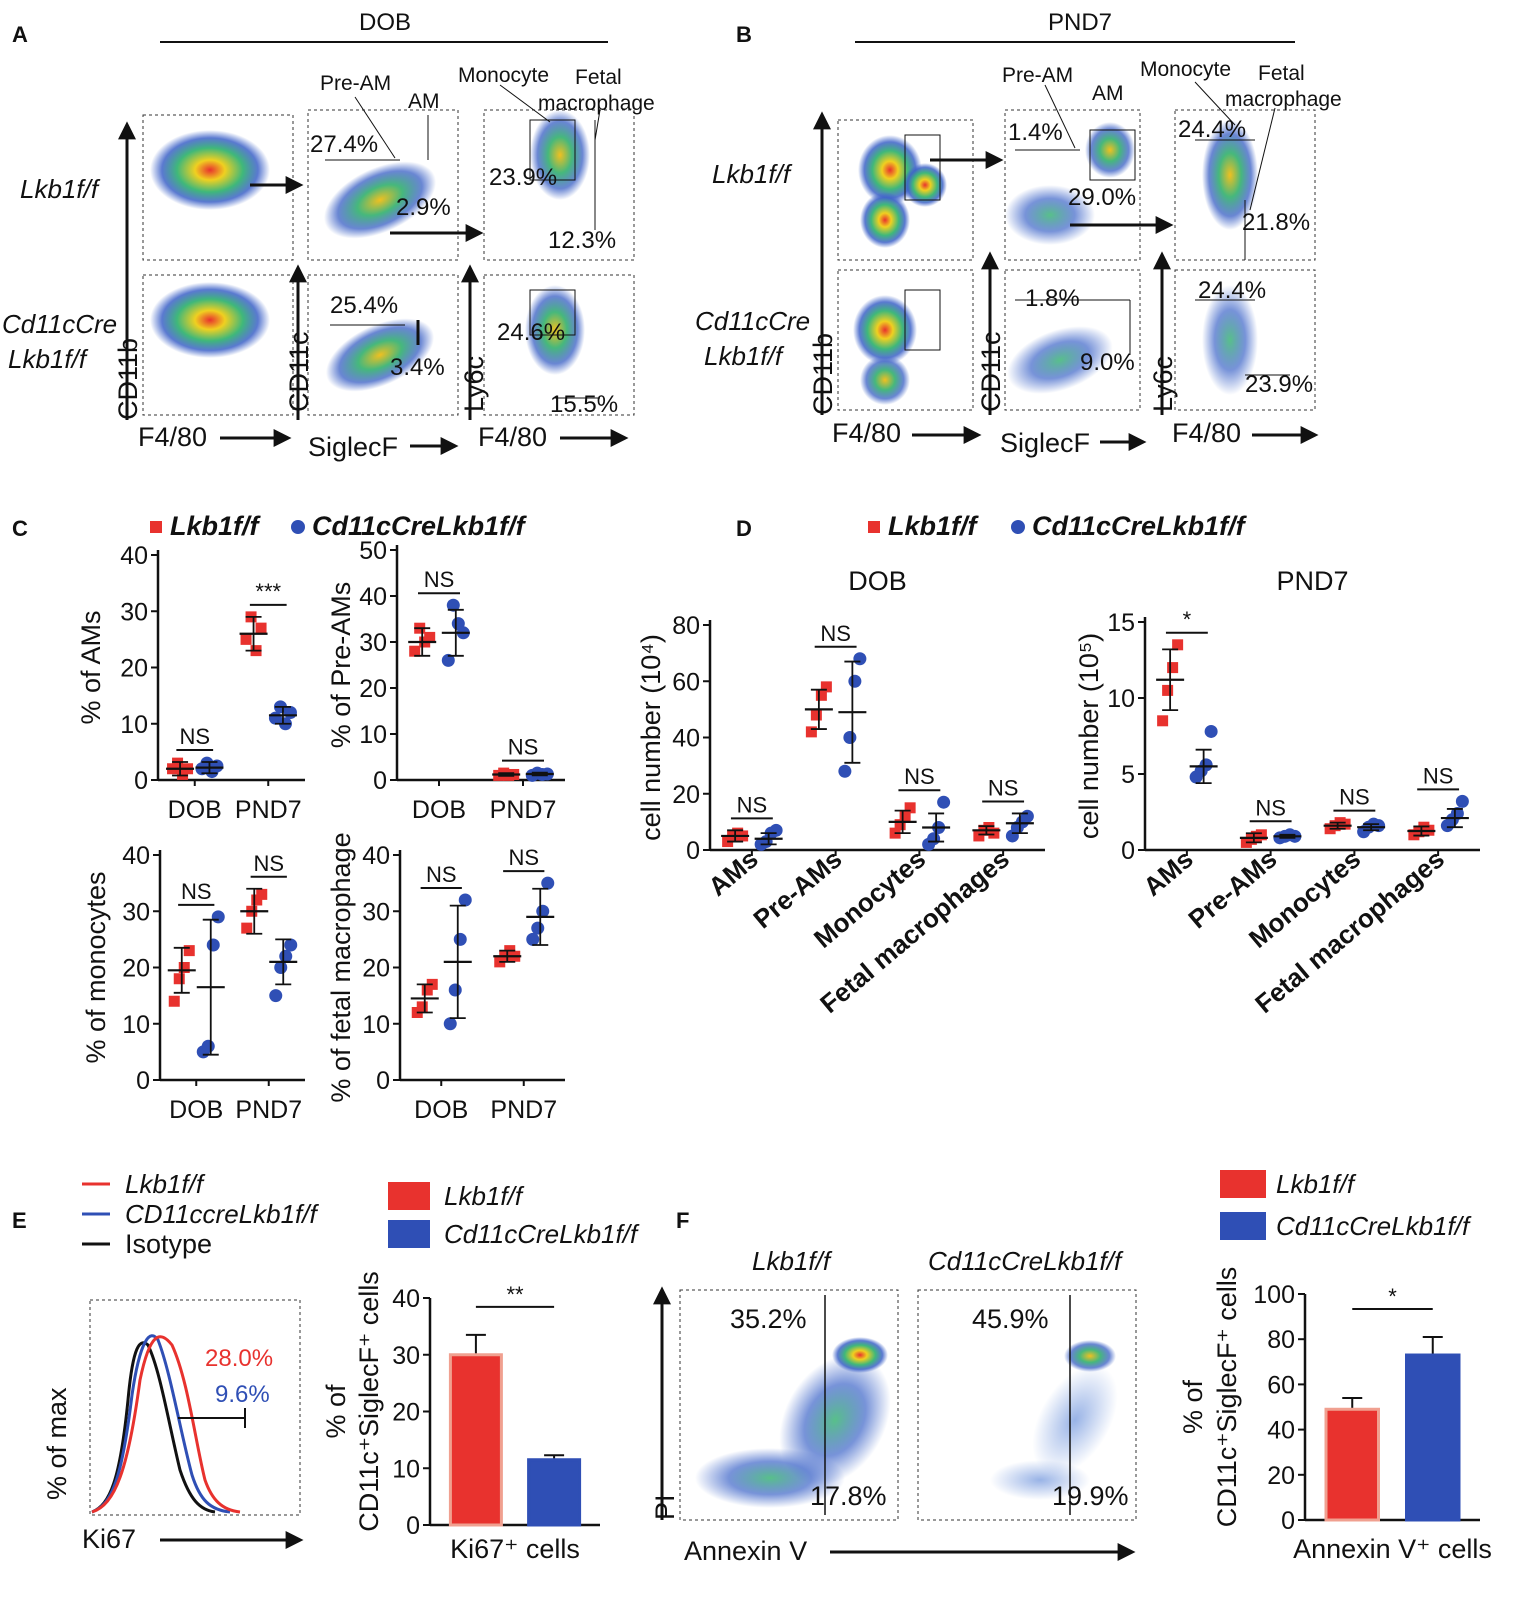 This screenshot has height=1609, width=1536. I want to click on c3-ytick-label-2: 20, so click(136, 969).